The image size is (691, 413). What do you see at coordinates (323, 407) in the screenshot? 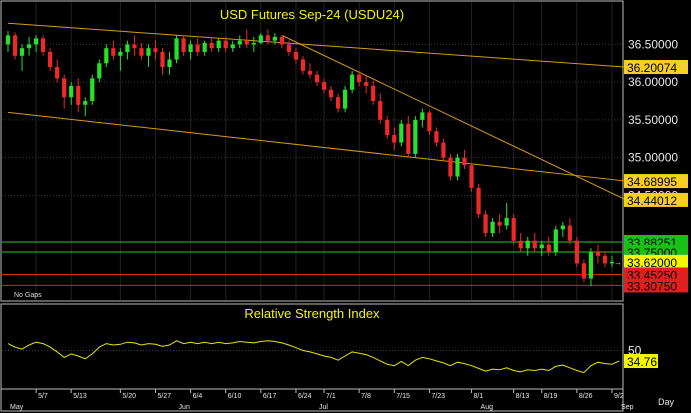
I see `month-label: Jul` at bounding box center [323, 407].